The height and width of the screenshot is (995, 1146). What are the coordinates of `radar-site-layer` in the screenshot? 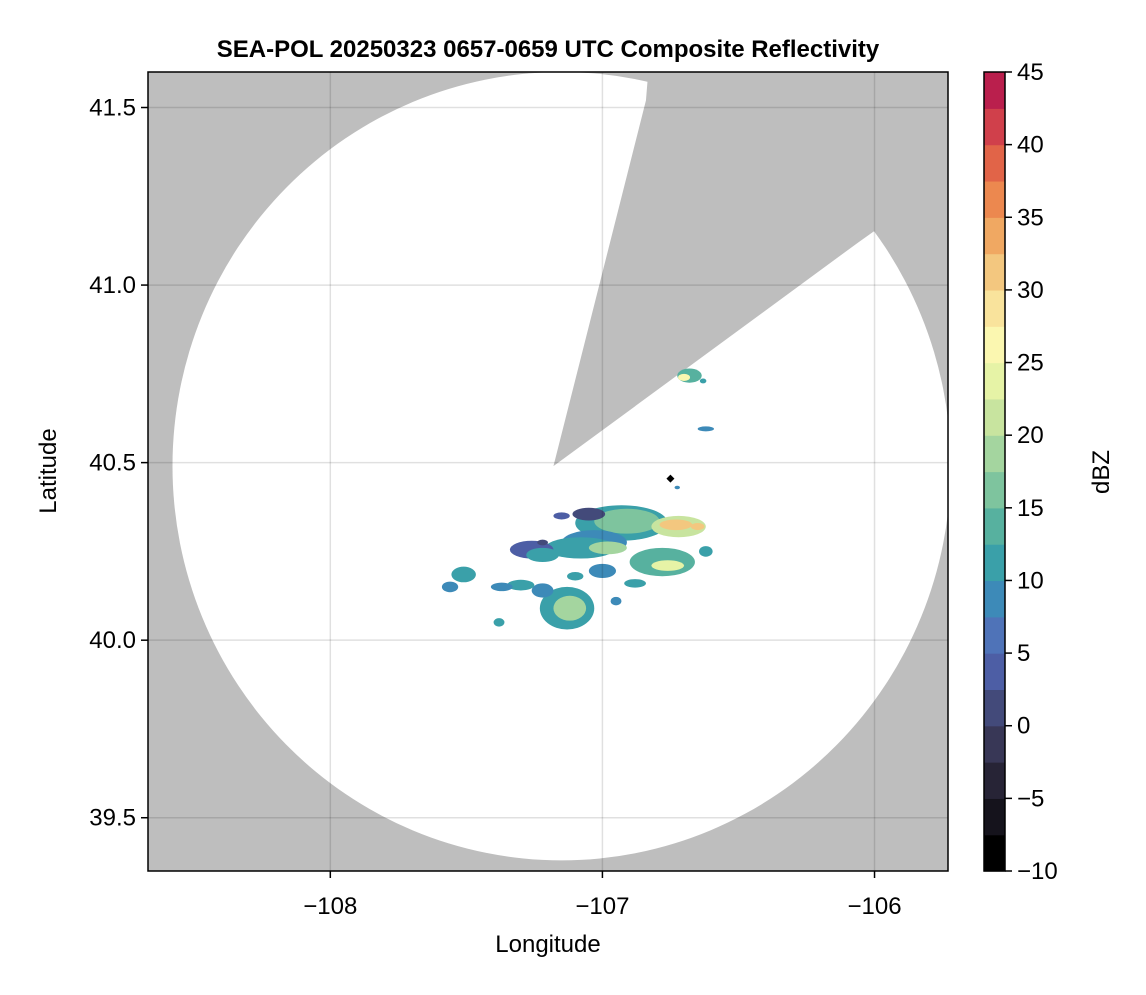 It's located at (670, 478).